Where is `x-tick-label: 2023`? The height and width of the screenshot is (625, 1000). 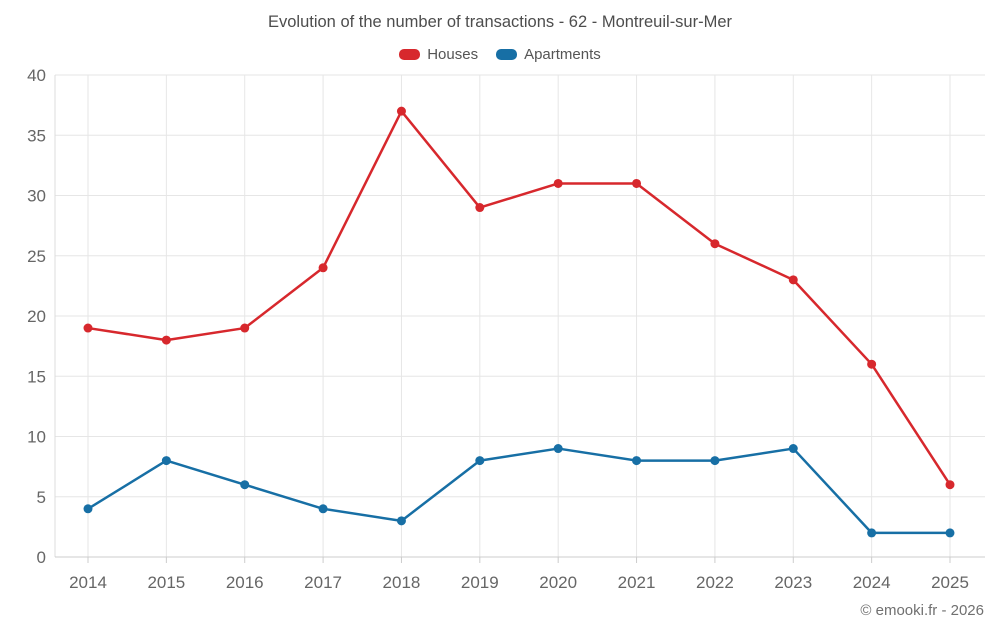
x-tick-label: 2023 is located at coordinates (793, 582).